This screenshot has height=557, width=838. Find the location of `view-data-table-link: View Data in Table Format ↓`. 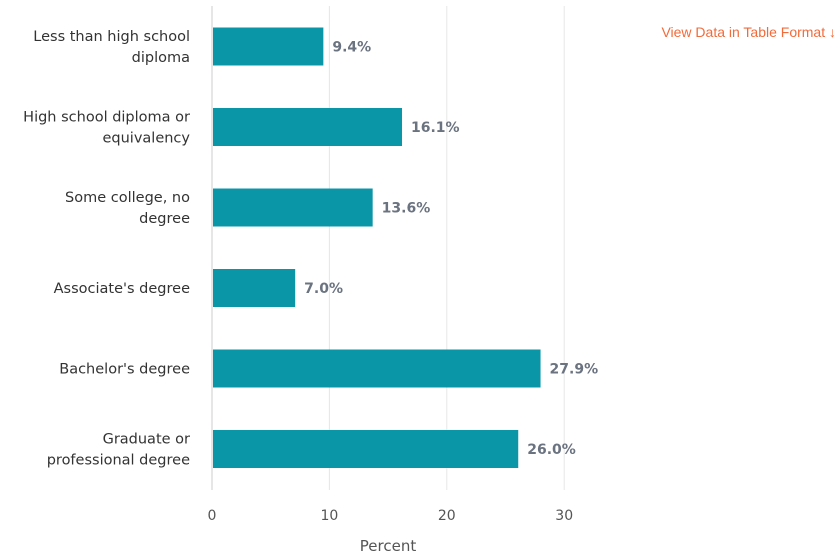

view-data-table-link: View Data in Table Format ↓ is located at coordinates (748, 32).